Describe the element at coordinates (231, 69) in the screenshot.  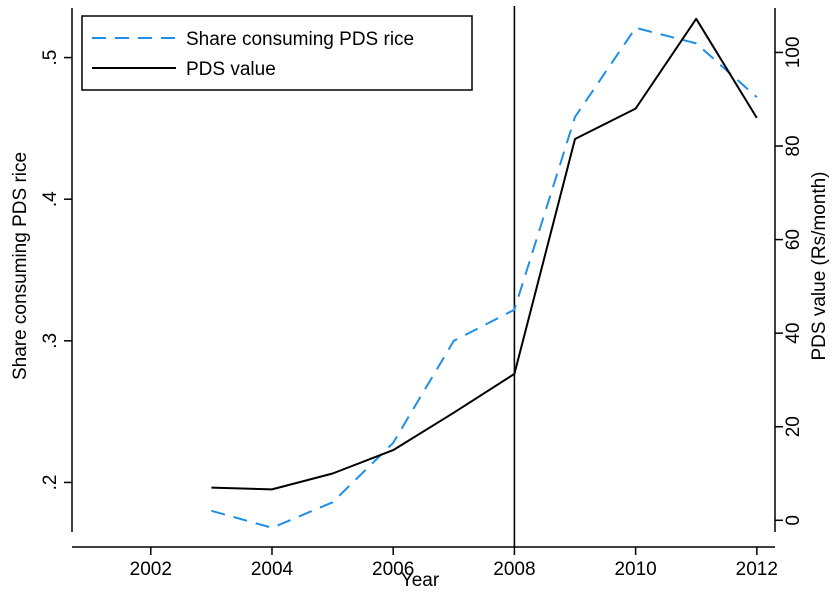
I see `legend-label-pds-value: PDS value` at that location.